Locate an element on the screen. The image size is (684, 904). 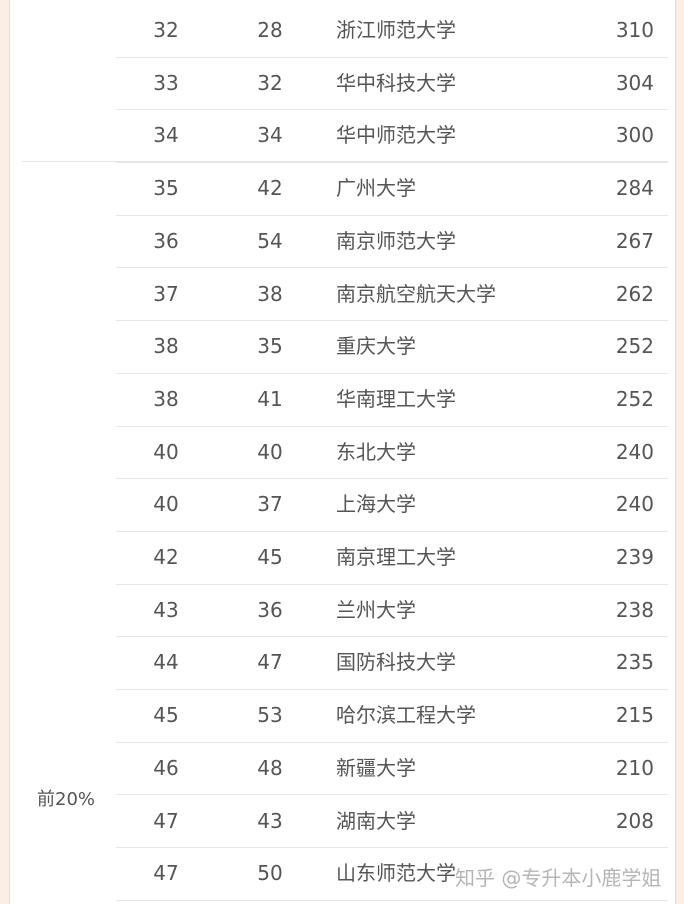
university-name-cell: 上海大学 is located at coordinates (376, 504).